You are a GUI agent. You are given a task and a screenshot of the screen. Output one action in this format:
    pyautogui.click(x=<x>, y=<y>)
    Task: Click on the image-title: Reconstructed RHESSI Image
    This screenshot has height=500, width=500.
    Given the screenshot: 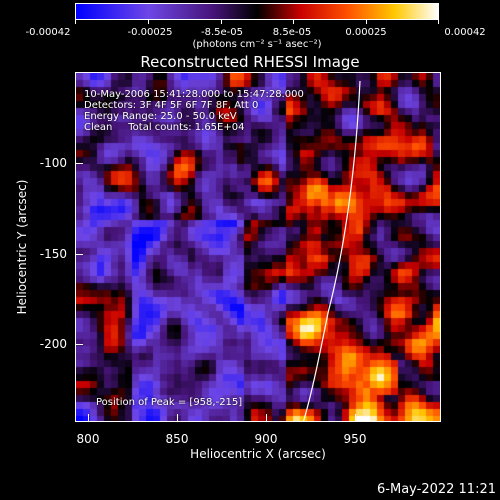 What is the action you would take?
    pyautogui.click(x=250, y=62)
    